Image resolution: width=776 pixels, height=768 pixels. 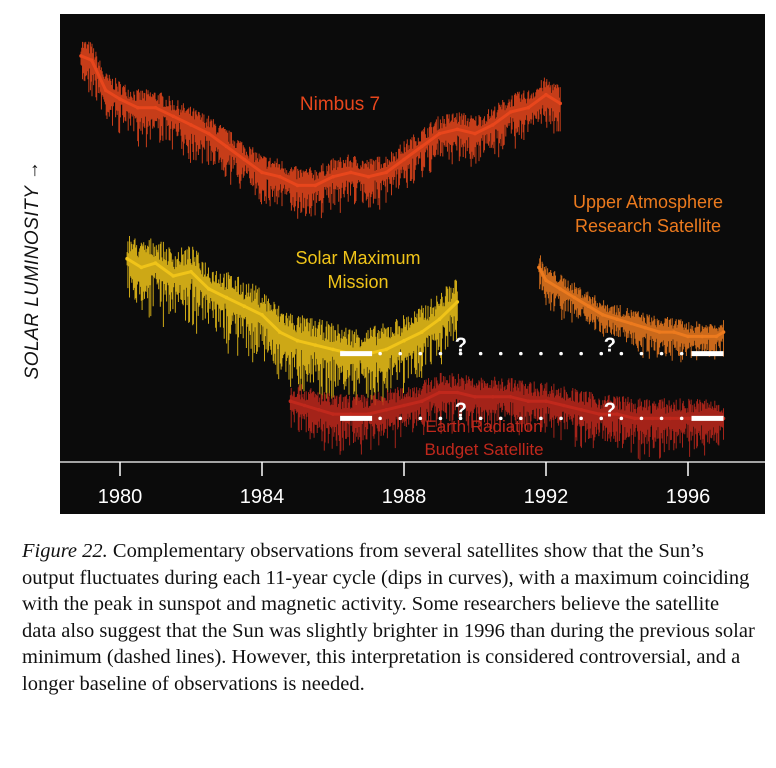 I want to click on annotation-nimbus-7: Nimbus 7, so click(x=340, y=104).